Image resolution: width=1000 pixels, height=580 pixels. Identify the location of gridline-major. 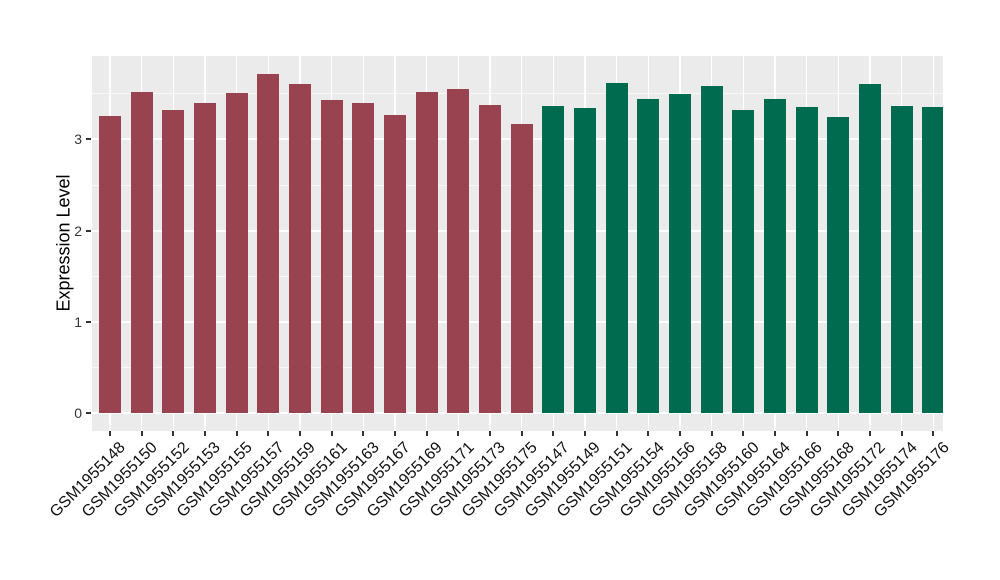
(517, 413).